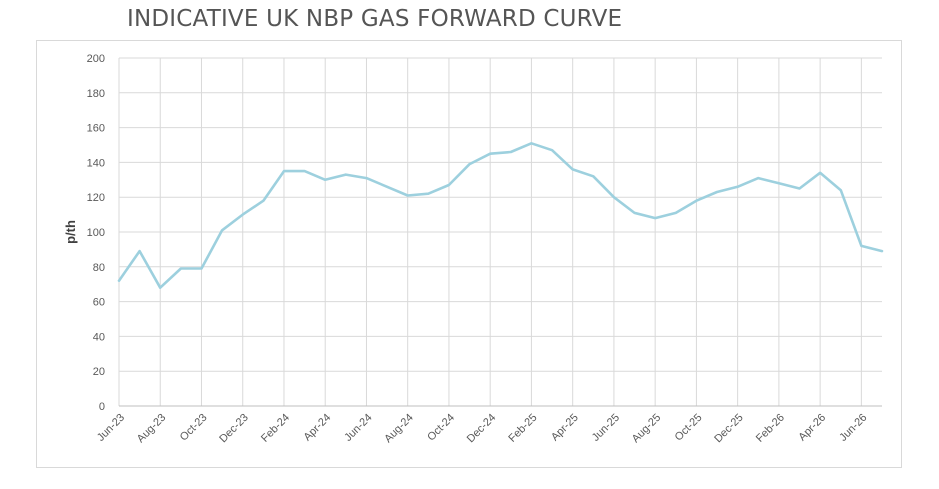  What do you see at coordinates (99, 337) in the screenshot?
I see `y-tick-label: 40` at bounding box center [99, 337].